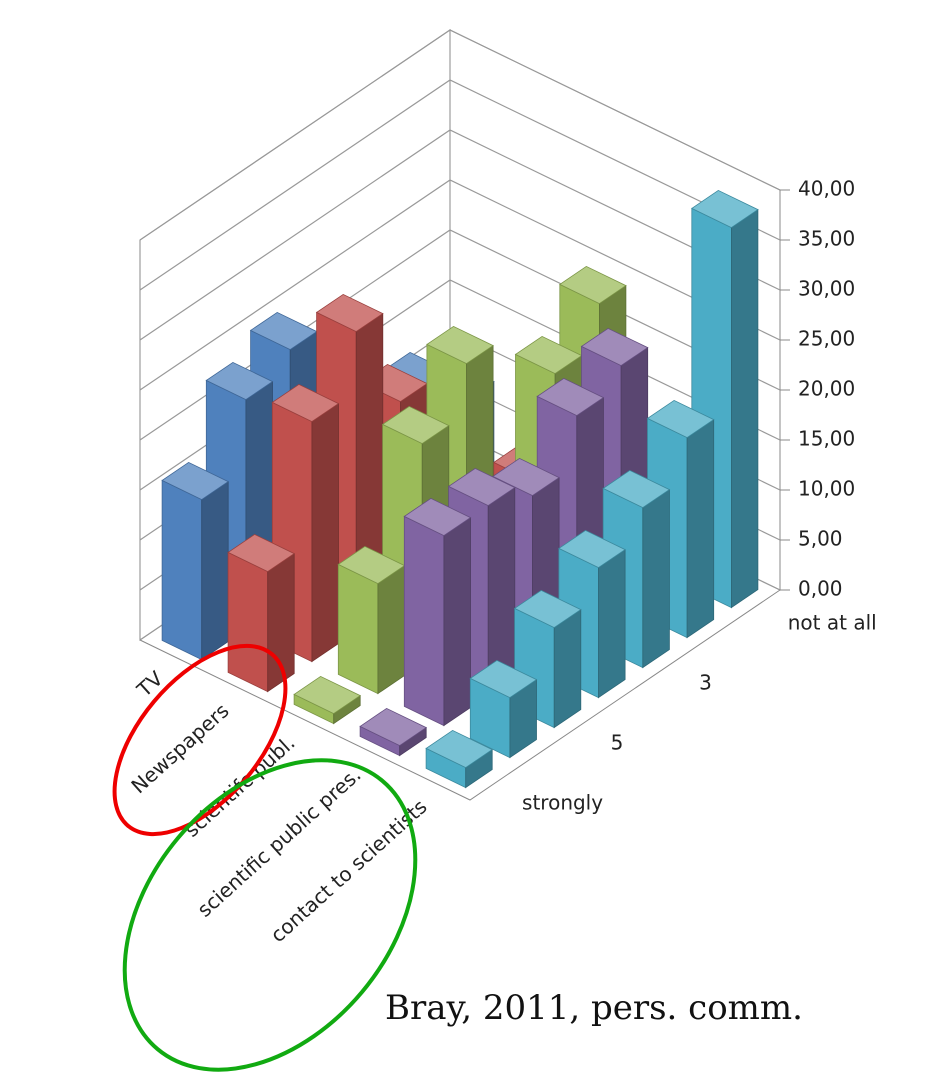 Image resolution: width=945 pixels, height=1077 pixels. I want to click on y-tick-label: 40,00, so click(826, 189).